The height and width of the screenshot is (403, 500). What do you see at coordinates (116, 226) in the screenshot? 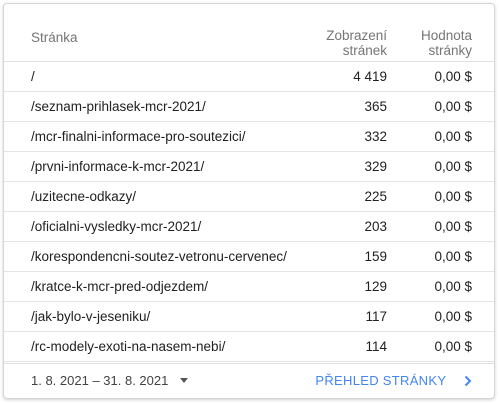
I see `row-page-path: /oficialni-vysledky-mcr-2021/` at bounding box center [116, 226].